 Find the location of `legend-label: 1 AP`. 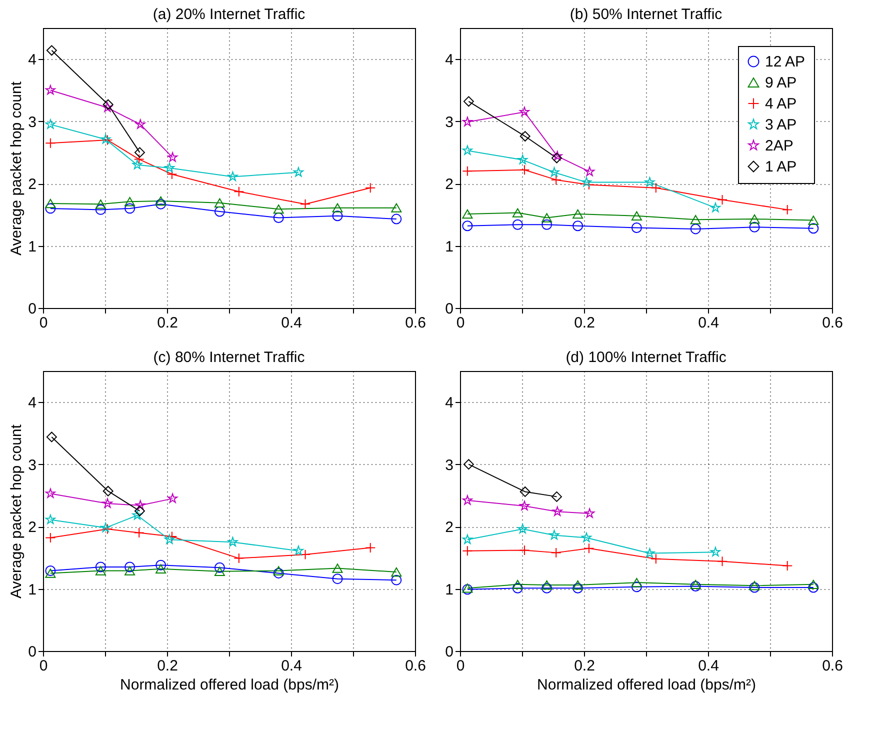

legend-label: 1 AP is located at coordinates (781, 167).